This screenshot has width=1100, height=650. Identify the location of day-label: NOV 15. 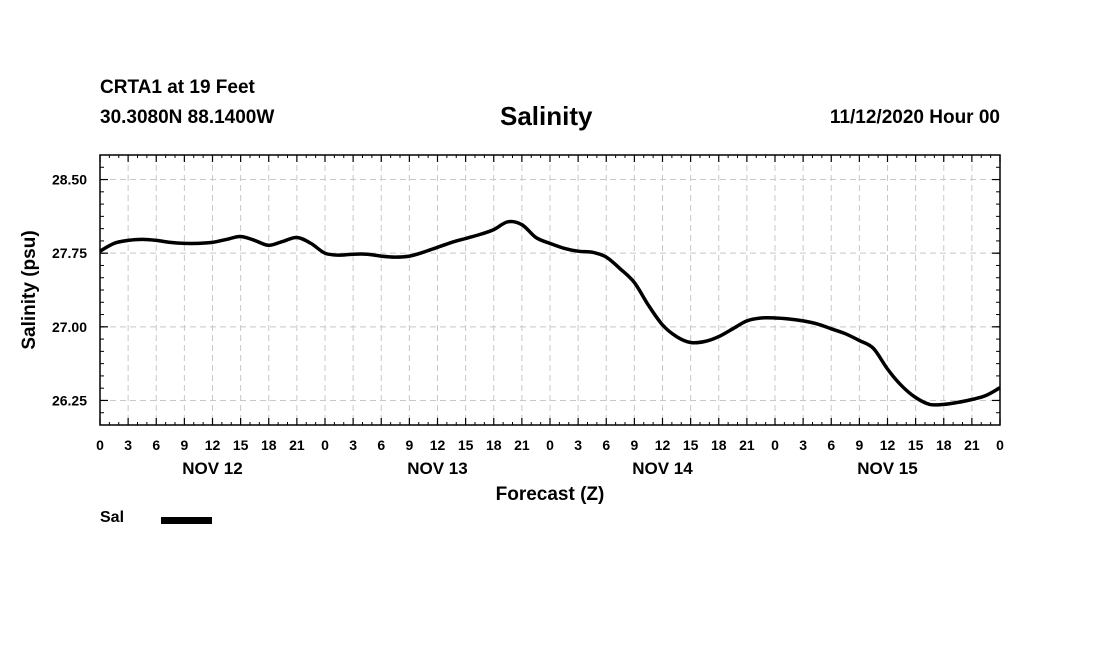
(887, 468).